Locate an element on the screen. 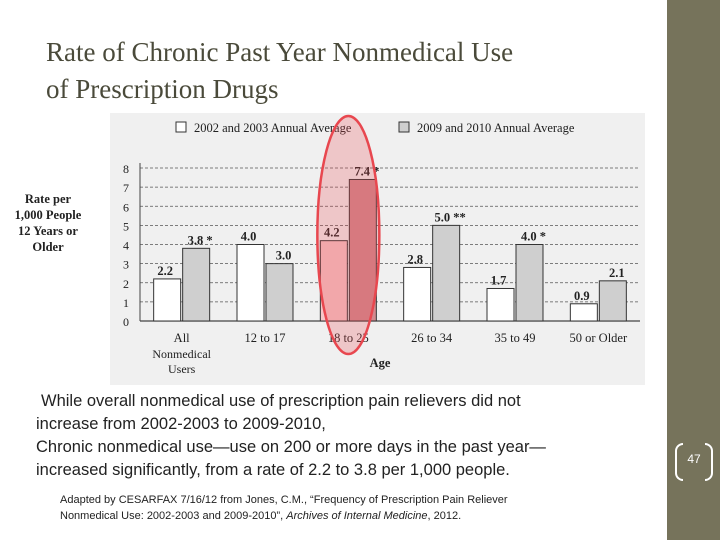 The width and height of the screenshot is (720, 540). y-axis-label-line: 1,000 People is located at coordinates (48, 215).